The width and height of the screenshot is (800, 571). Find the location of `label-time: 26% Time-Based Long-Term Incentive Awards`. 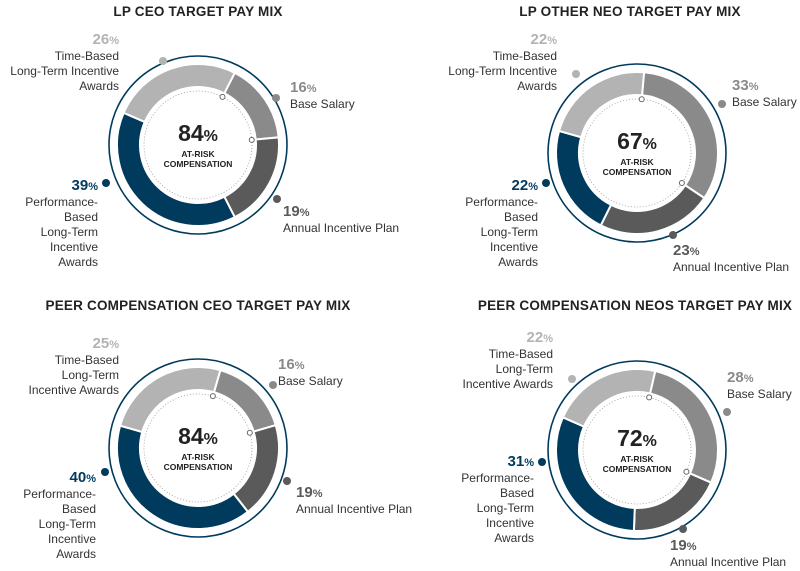

label-time: 26% Time-Based Long-Term Incentive Awards is located at coordinates (64, 62).